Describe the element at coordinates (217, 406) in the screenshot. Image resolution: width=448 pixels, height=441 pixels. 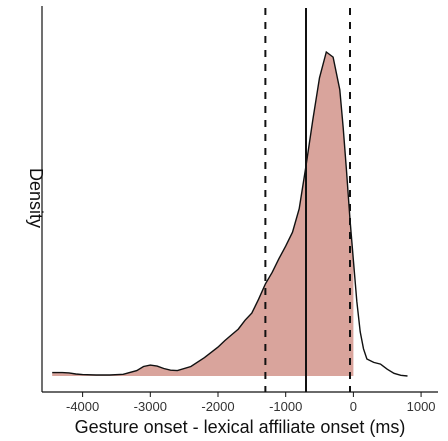
I see `x-tick-label: -2000` at that location.